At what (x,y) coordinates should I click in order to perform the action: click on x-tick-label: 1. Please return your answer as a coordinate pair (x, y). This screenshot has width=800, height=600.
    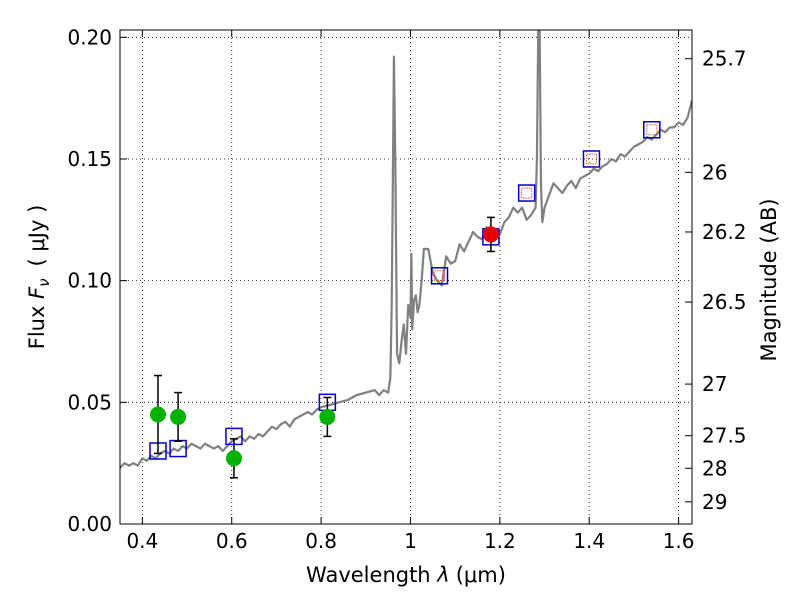
    Looking at the image, I should click on (410, 541).